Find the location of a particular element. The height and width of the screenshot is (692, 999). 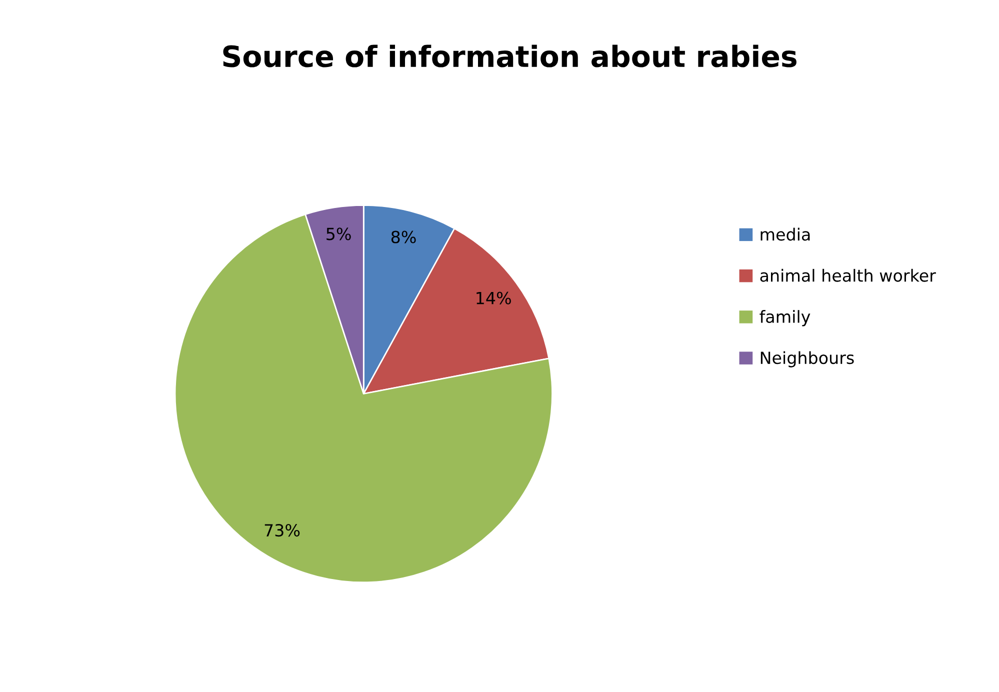

data-label: 8% is located at coordinates (403, 237).